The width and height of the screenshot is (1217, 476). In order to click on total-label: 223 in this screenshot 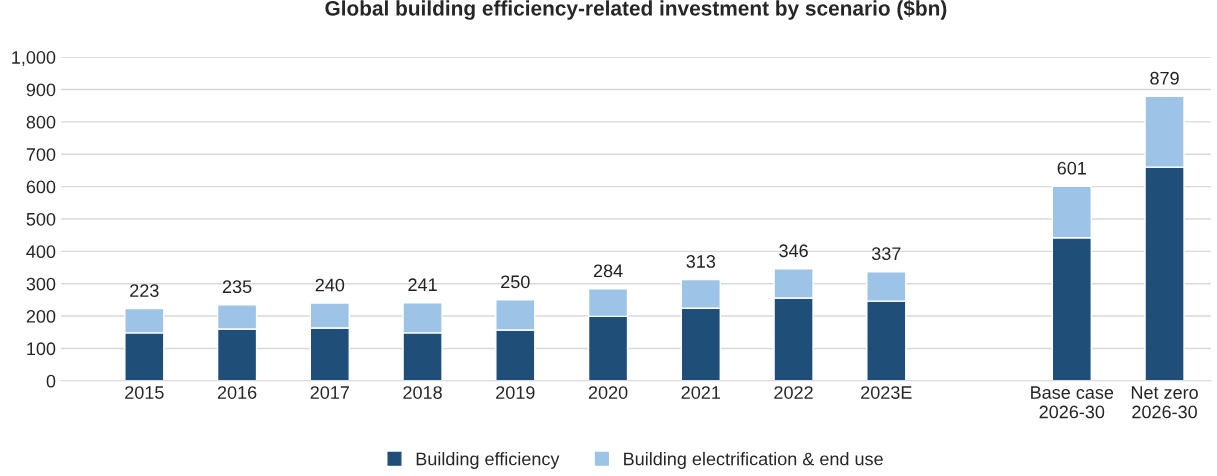, I will do `click(144, 290)`.